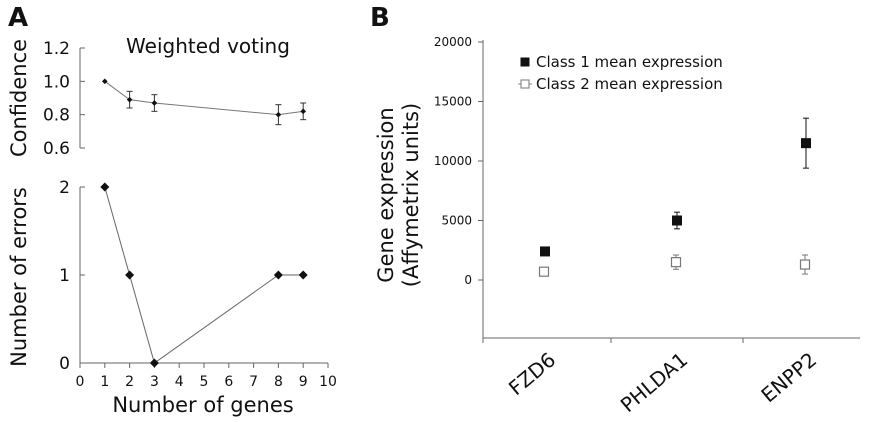  I want to click on legend-class1-marker, so click(525, 62).